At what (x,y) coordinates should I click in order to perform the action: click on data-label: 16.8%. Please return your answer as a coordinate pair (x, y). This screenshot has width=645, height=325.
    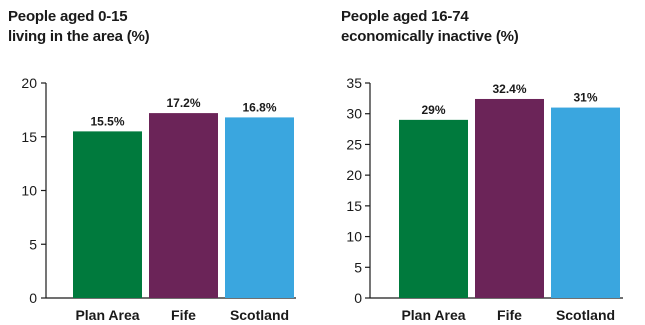
    Looking at the image, I should click on (259, 107).